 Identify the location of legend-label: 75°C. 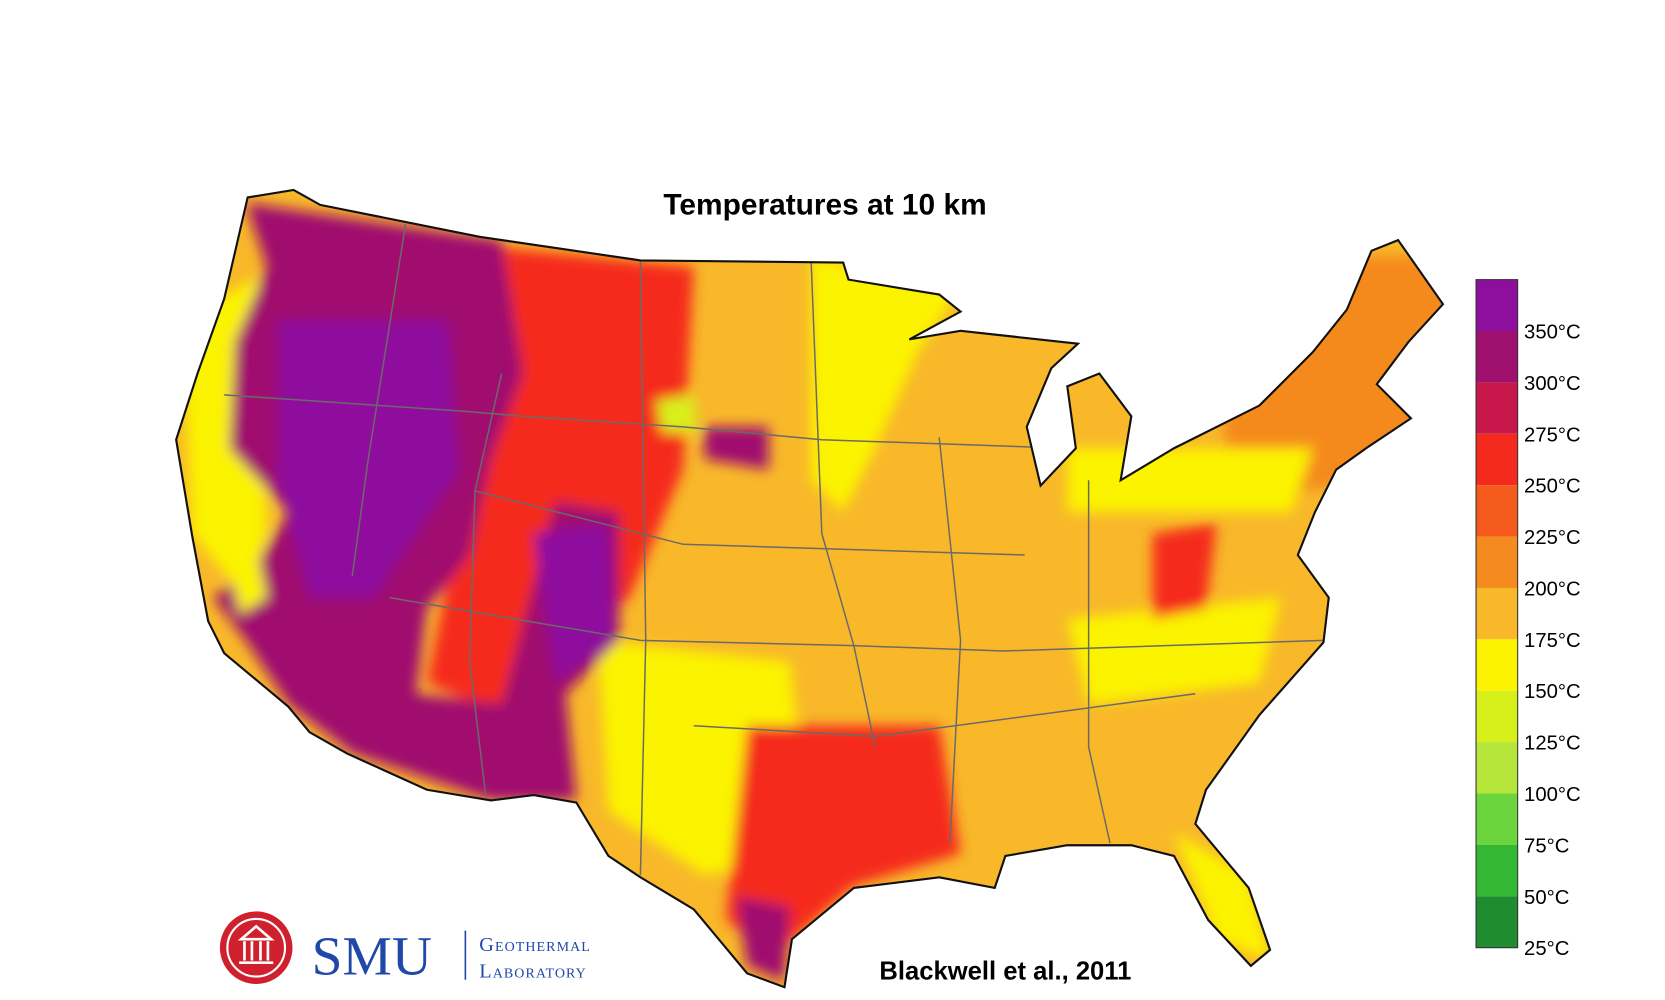
(1546, 846).